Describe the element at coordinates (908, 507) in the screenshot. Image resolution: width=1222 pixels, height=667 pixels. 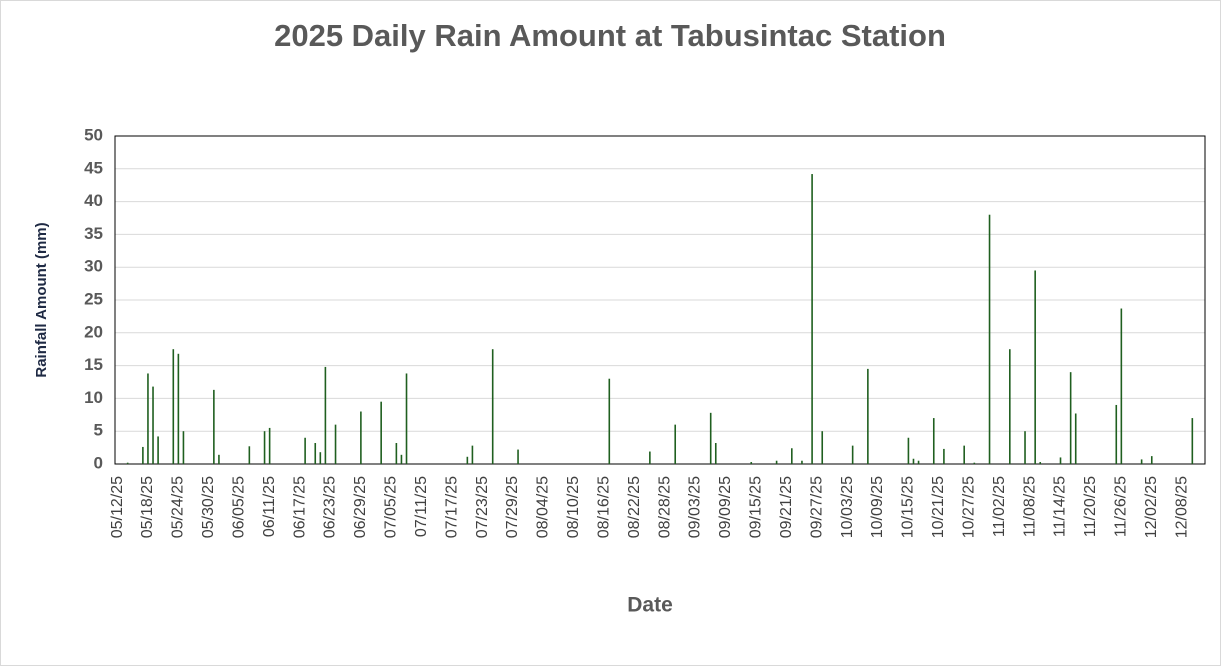
I see `x-tick-label: 10/15/25` at that location.